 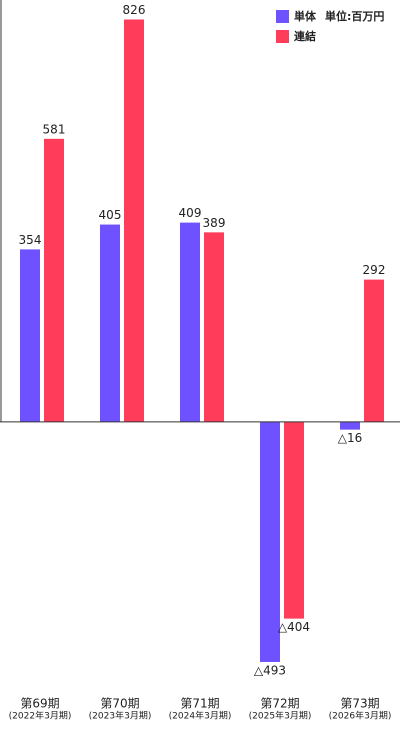 I want to click on x-tick-label: 第69期, so click(x=39, y=704).